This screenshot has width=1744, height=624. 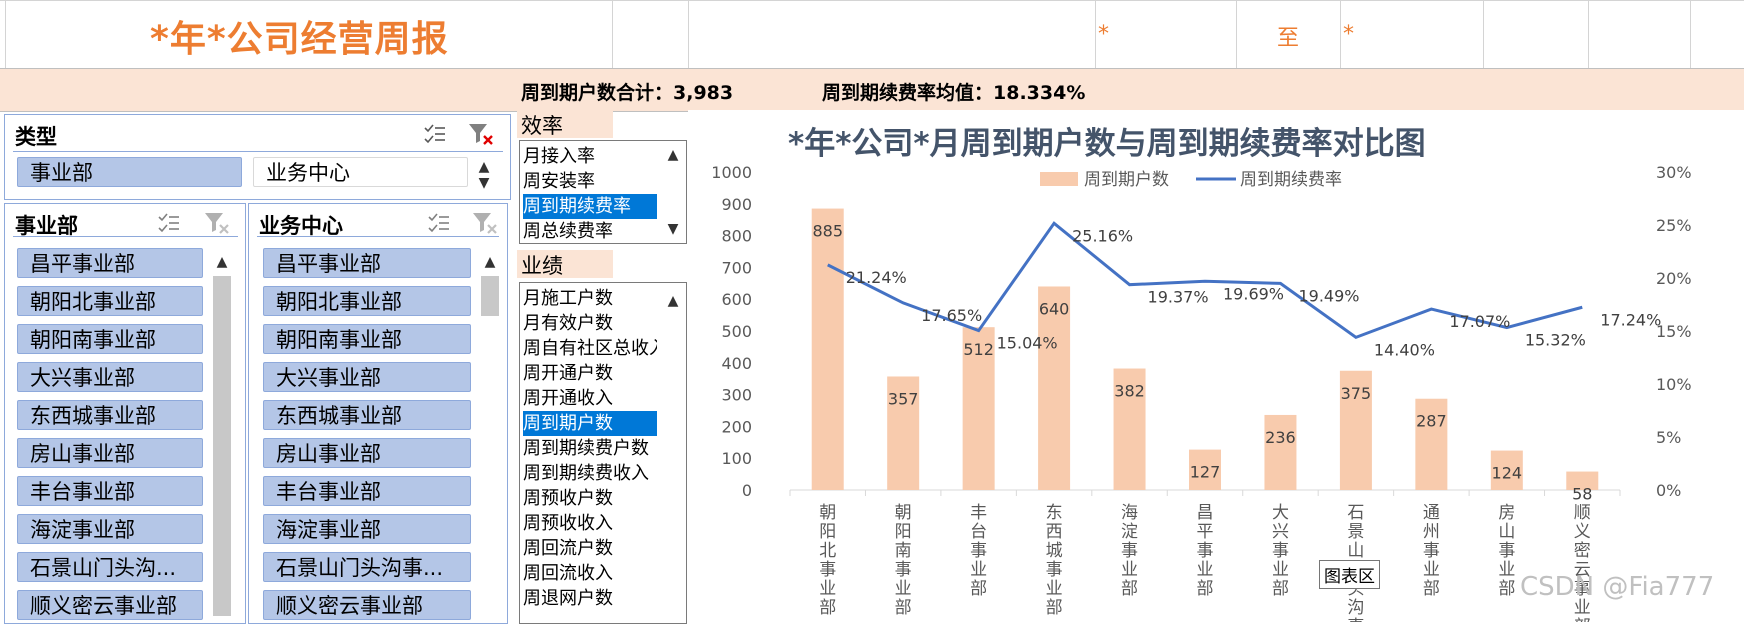 I want to click on list-item: 周退网户数, so click(x=568, y=598).